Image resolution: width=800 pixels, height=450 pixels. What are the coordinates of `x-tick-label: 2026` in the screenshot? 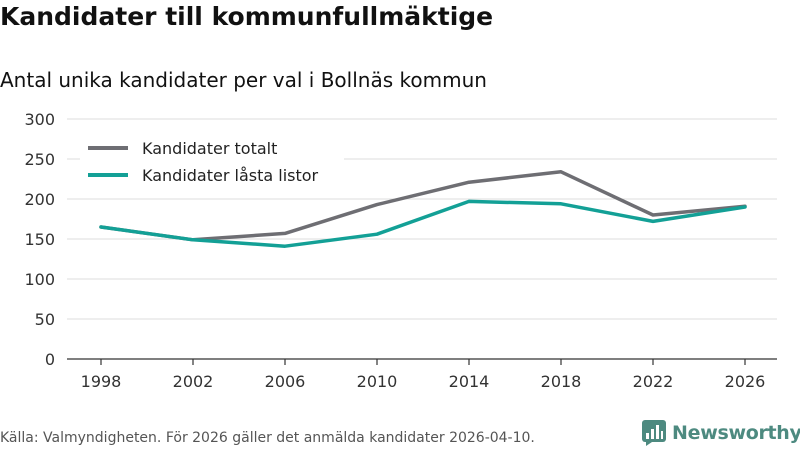 It's located at (745, 381).